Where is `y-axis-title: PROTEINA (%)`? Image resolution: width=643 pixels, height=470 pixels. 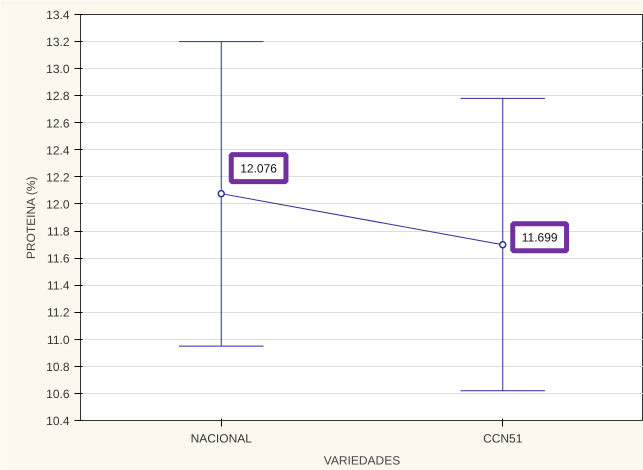 y-axis-title: PROTEINA (%) is located at coordinates (31, 218).